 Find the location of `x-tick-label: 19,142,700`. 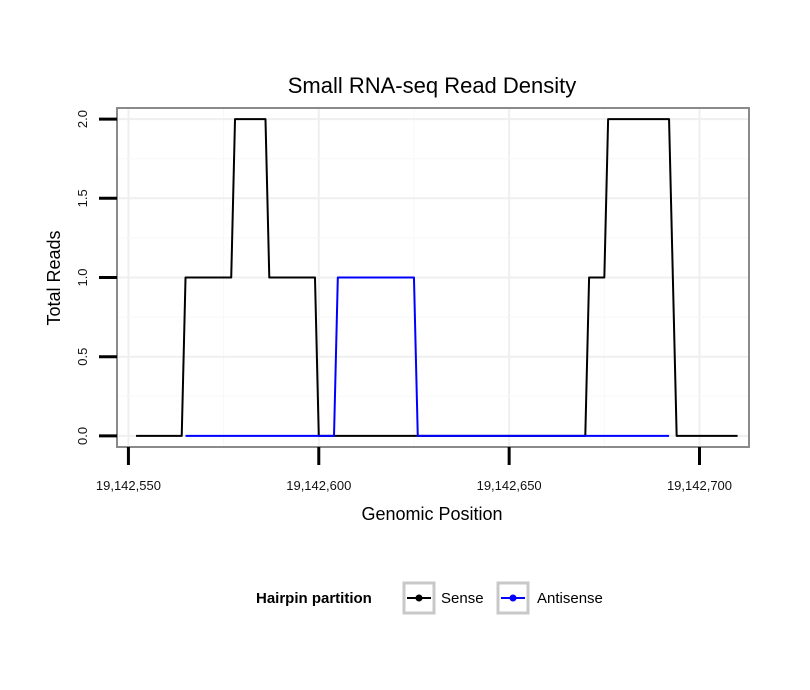

x-tick-label: 19,142,700 is located at coordinates (699, 485).